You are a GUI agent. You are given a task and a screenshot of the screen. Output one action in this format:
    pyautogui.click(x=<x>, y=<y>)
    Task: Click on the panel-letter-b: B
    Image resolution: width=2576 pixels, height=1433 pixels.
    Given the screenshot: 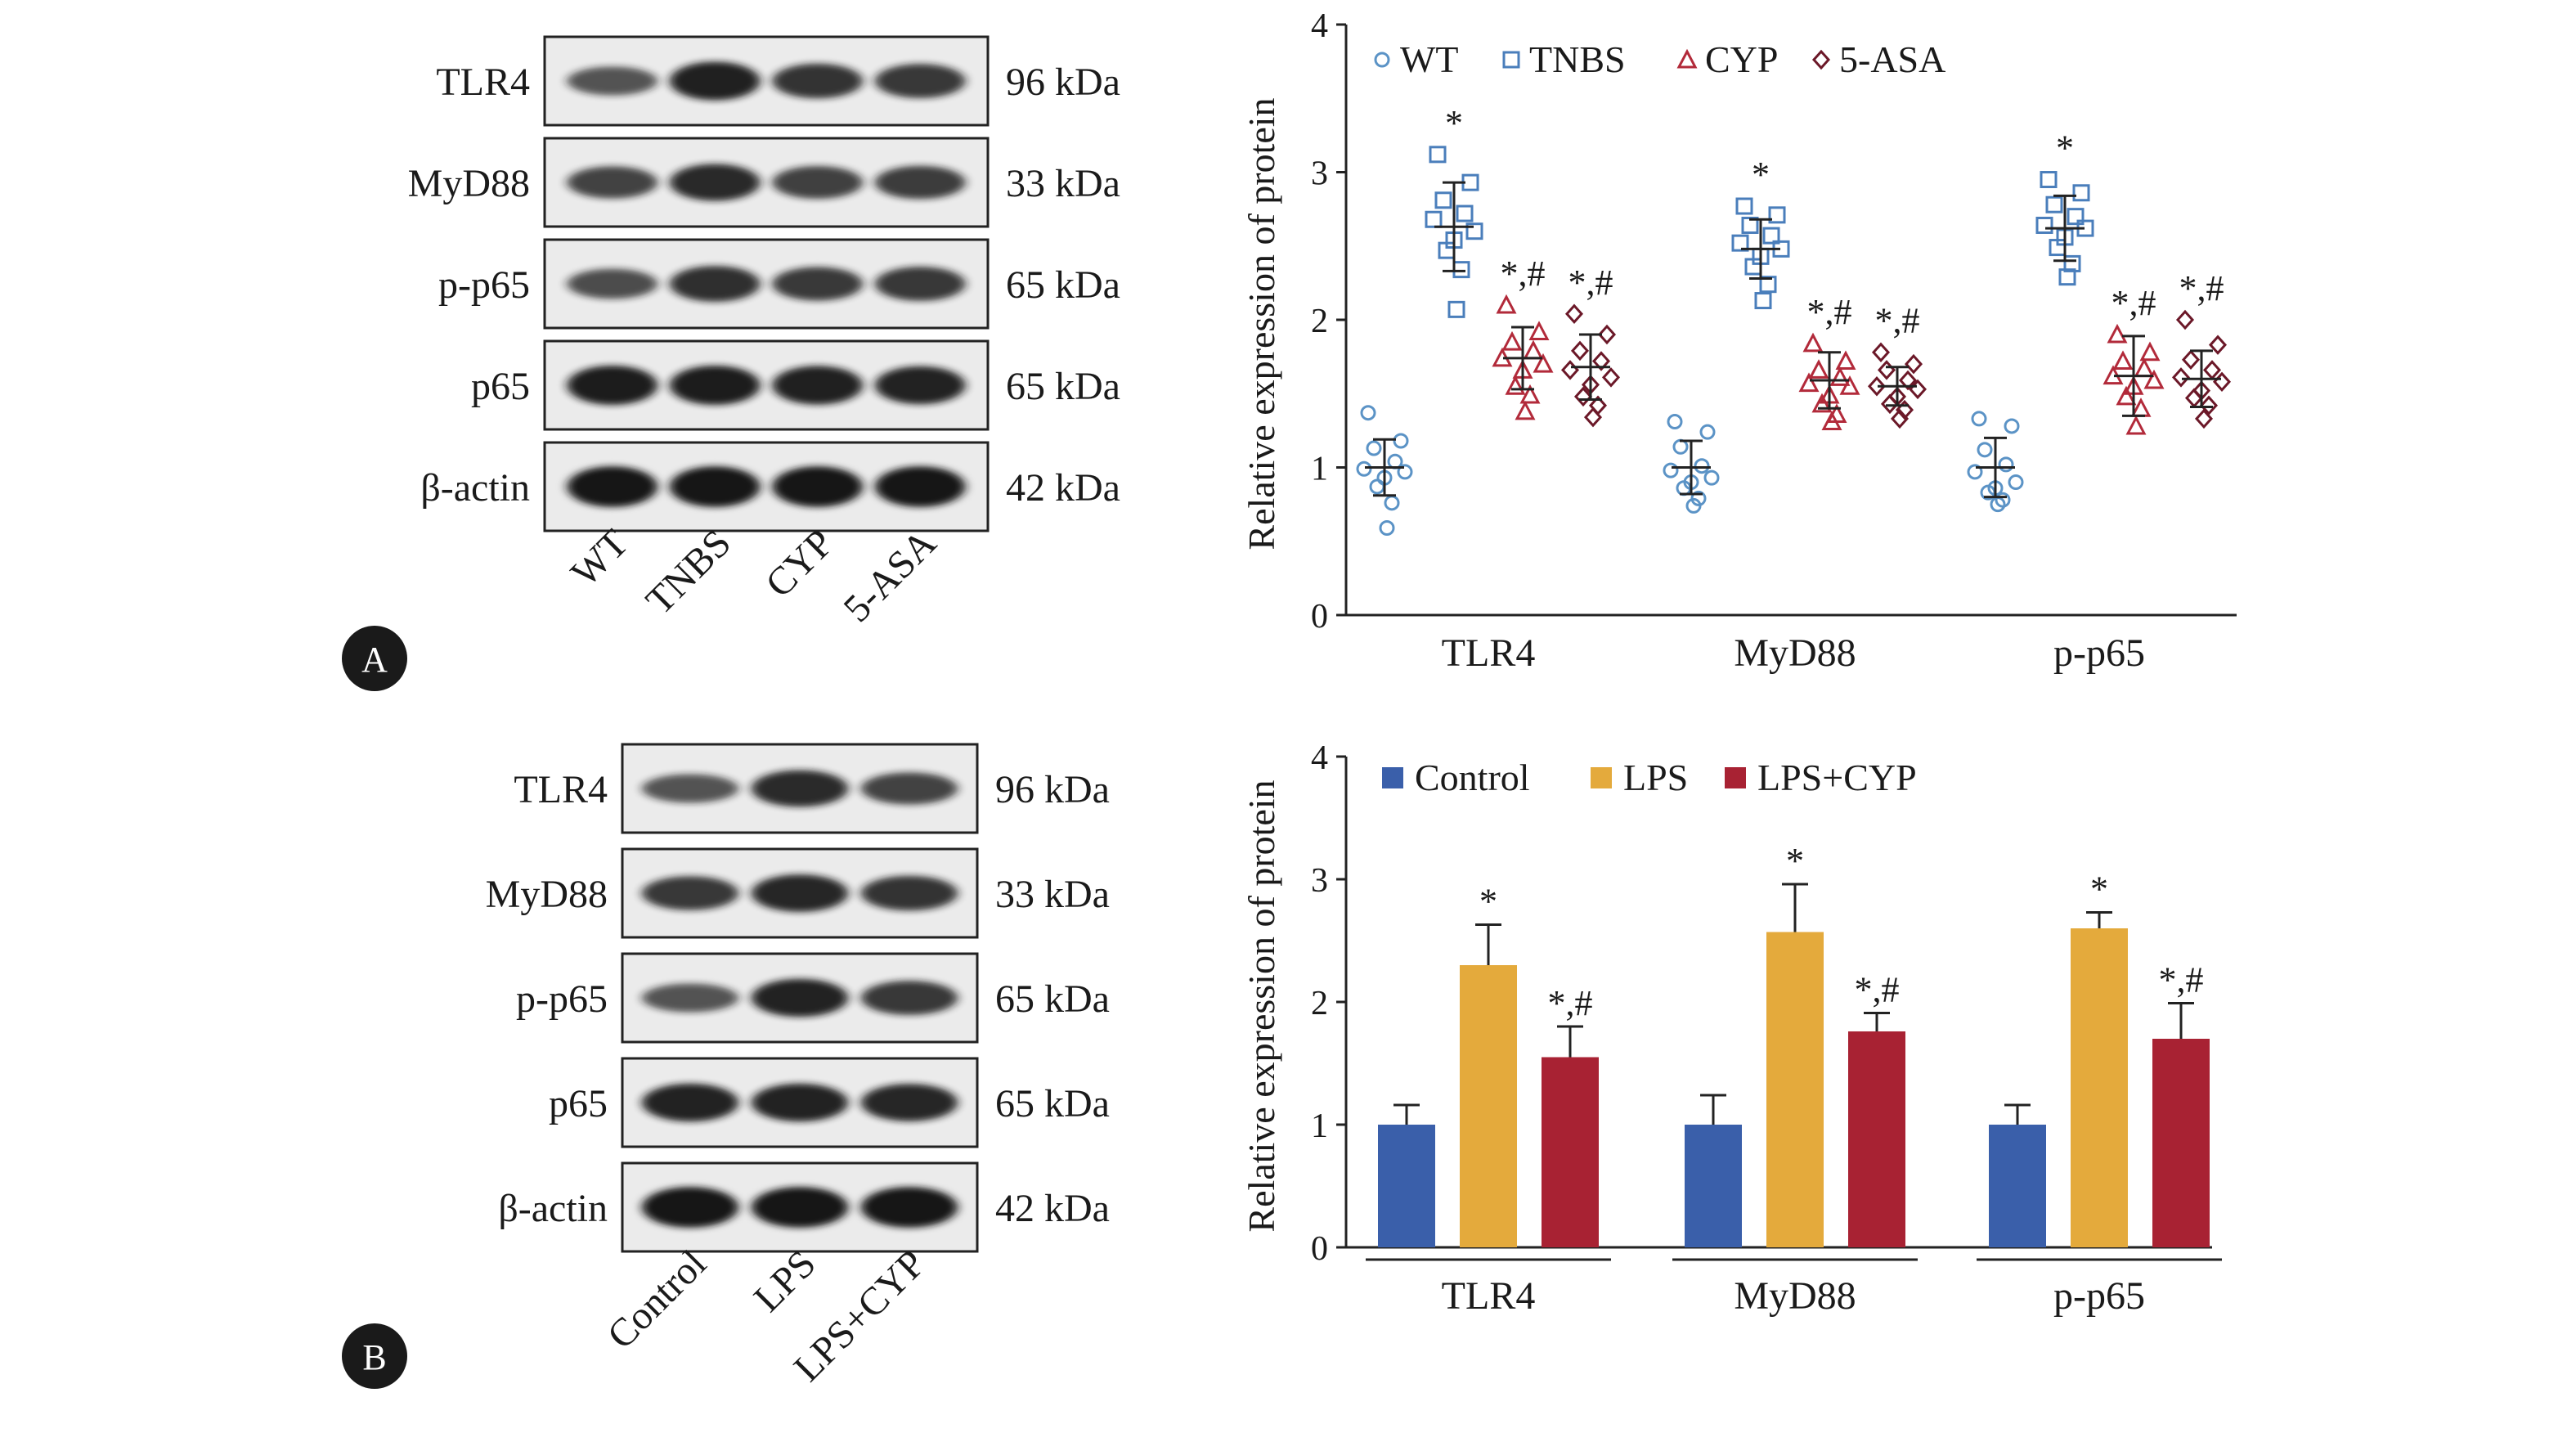 What is the action you would take?
    pyautogui.click(x=374, y=1357)
    